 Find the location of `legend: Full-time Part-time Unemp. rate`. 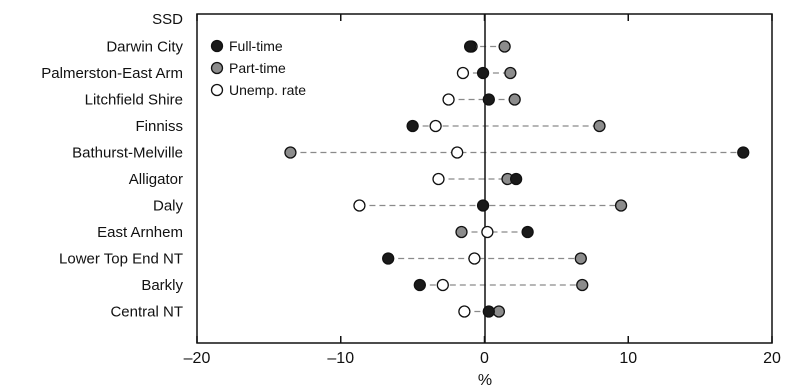

legend: Full-time Part-time Unemp. rate is located at coordinates (258, 68).